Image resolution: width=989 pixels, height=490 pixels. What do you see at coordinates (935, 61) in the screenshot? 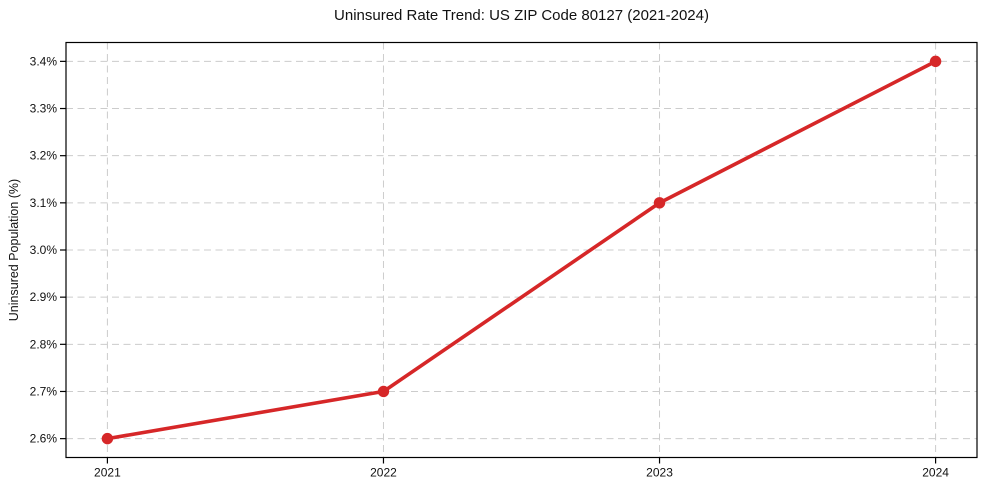
I see `data-point-2024` at bounding box center [935, 61].